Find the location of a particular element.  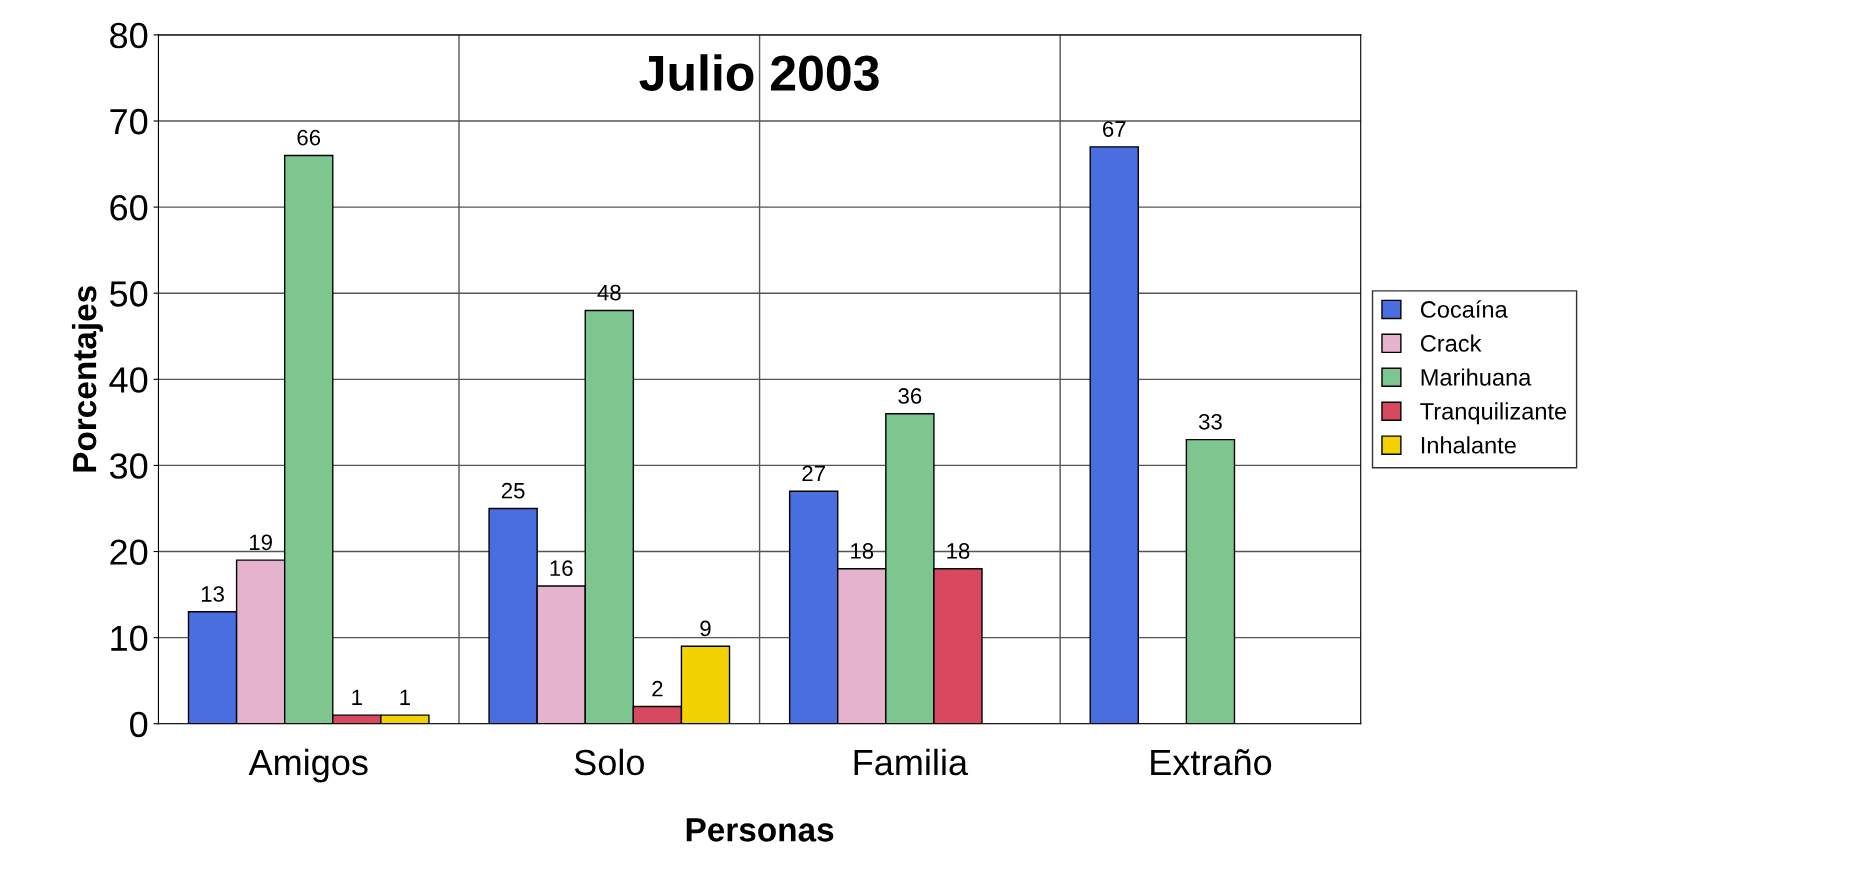

legend-label: Cocaína is located at coordinates (1464, 309).